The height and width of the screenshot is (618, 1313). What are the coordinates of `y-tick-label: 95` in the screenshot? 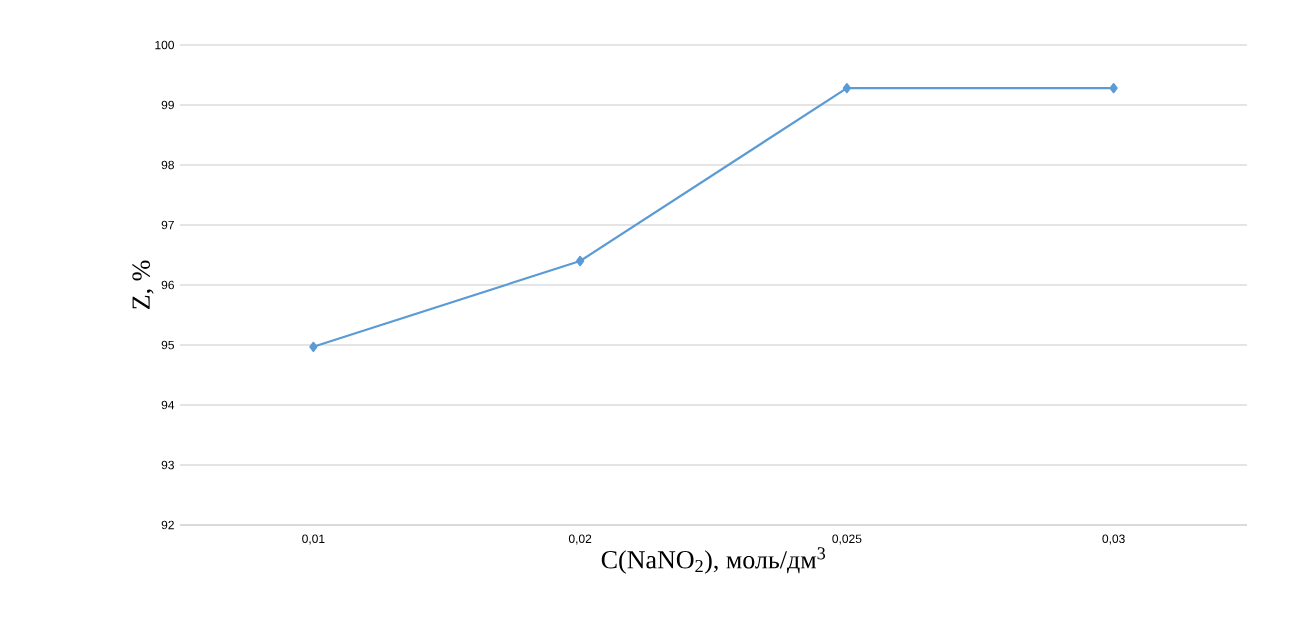 It's located at (167, 345).